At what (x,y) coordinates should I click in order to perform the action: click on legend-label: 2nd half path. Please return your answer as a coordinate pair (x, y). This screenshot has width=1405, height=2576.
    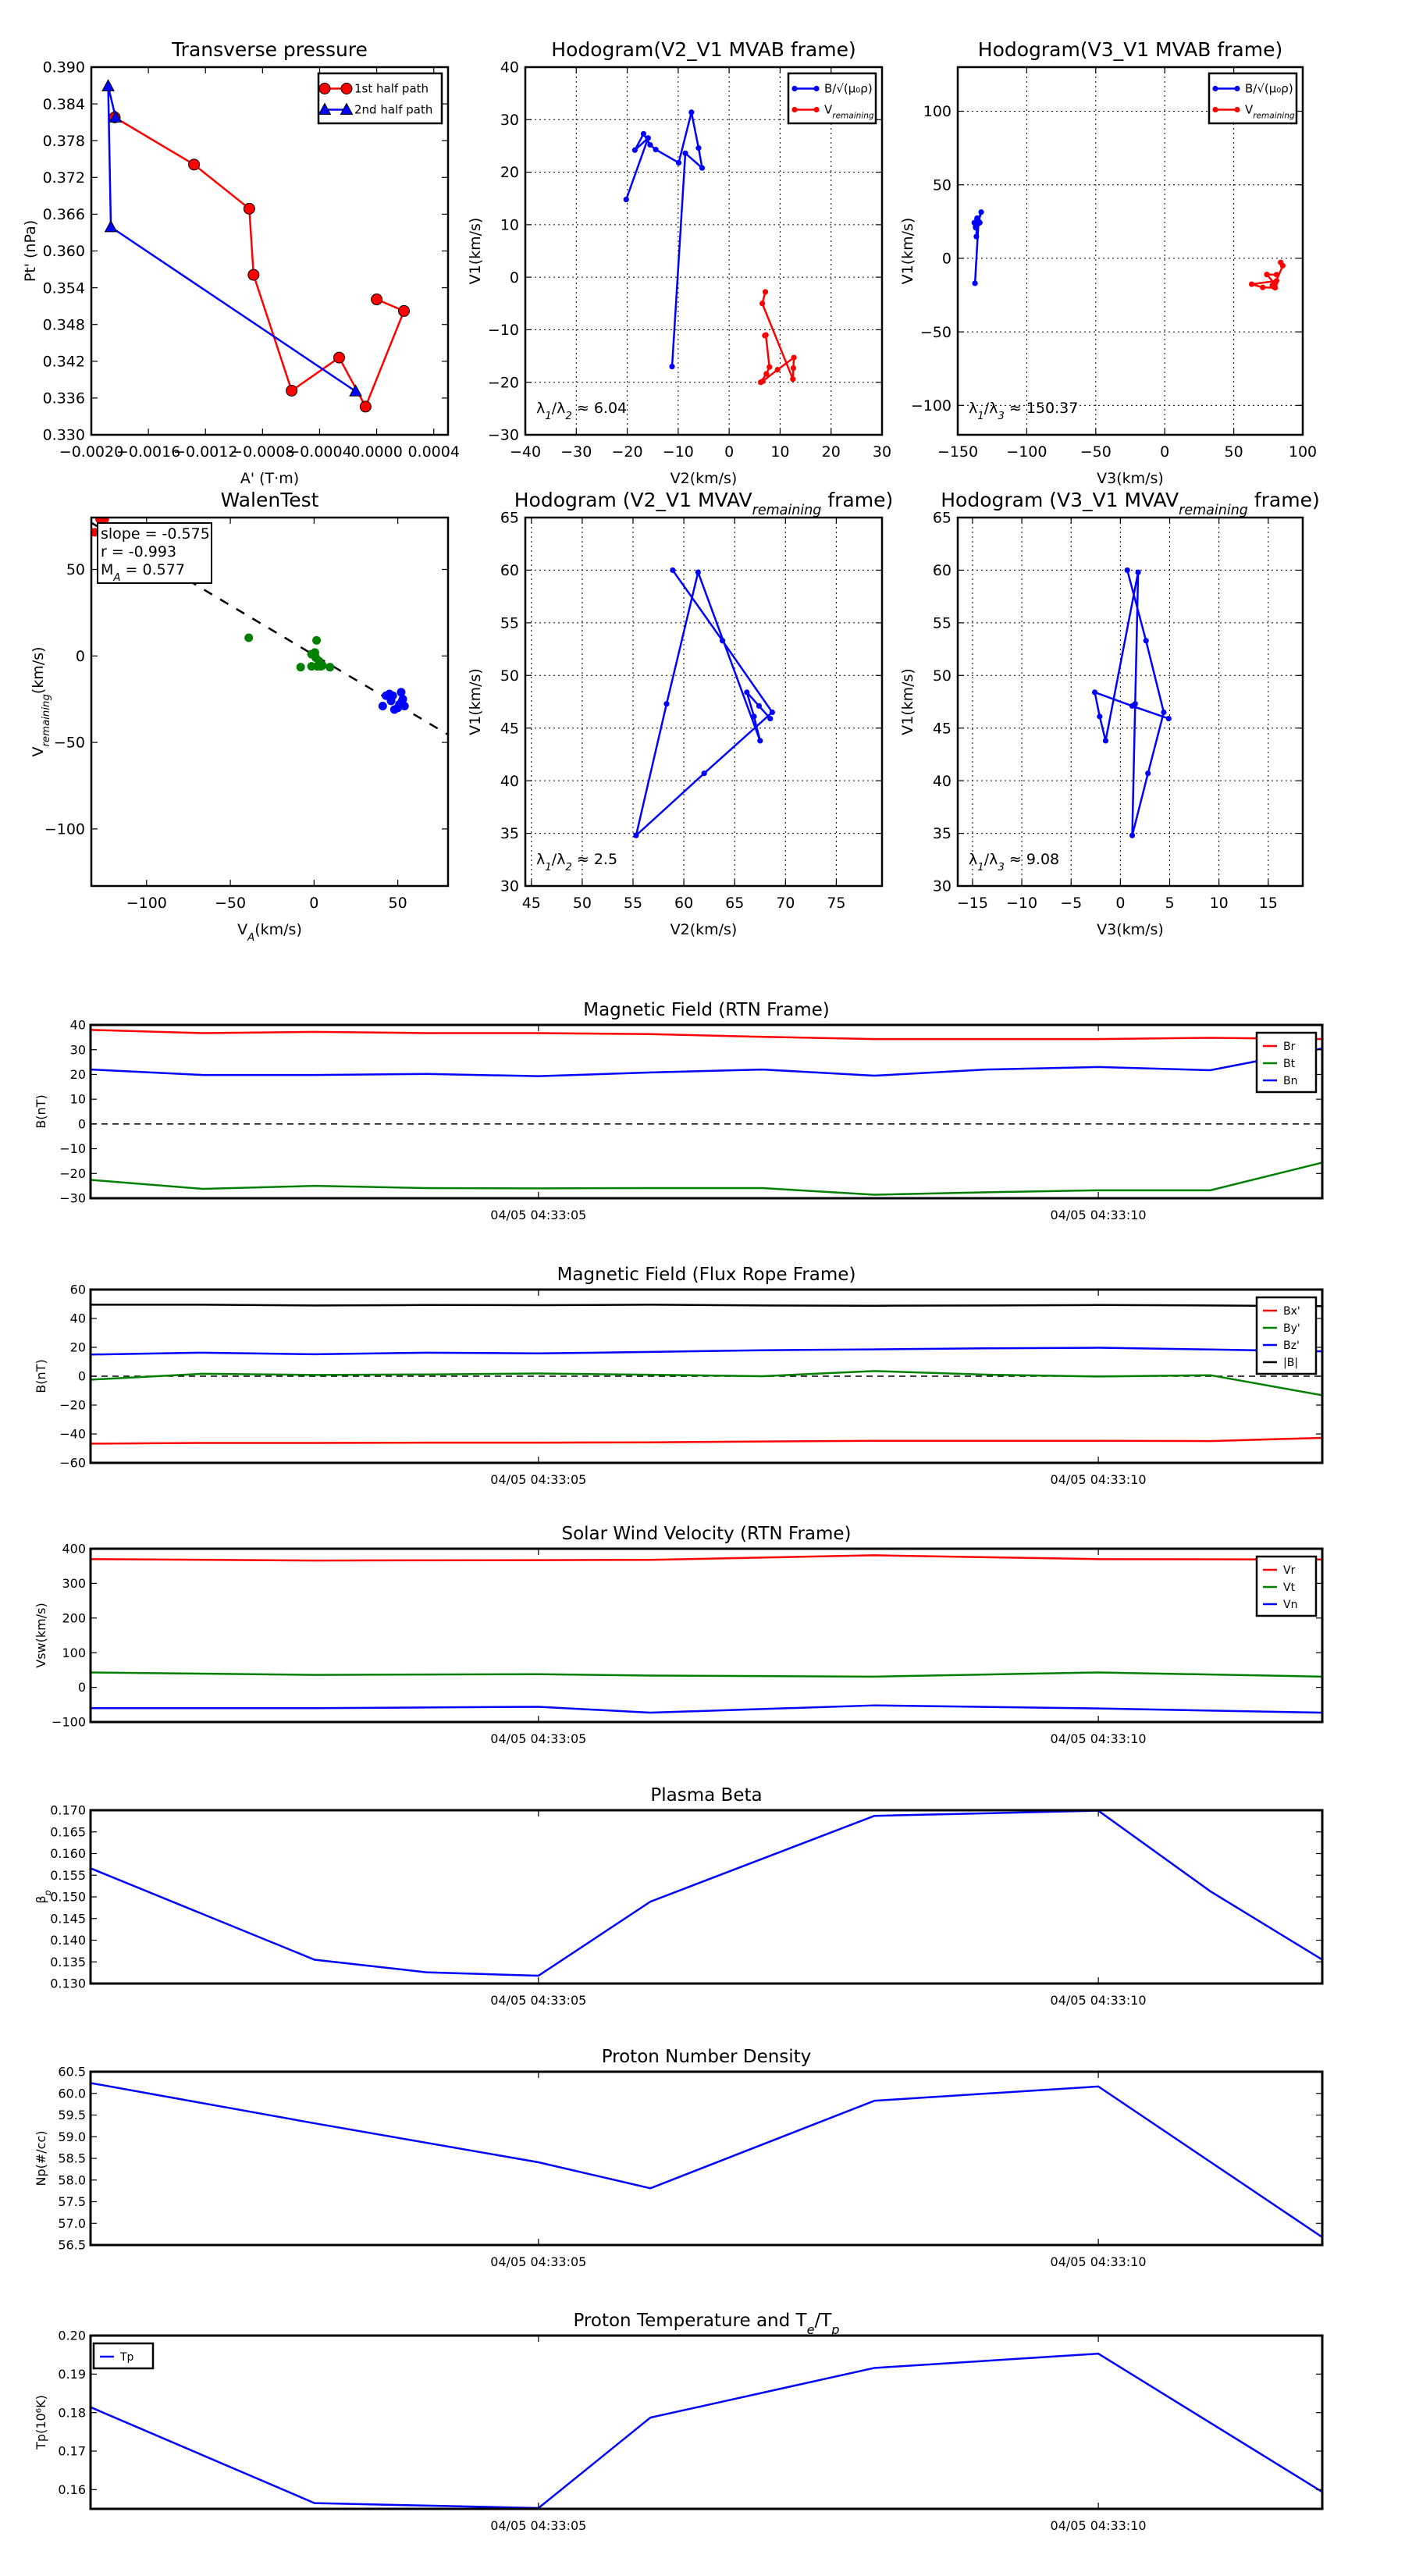
    Looking at the image, I should click on (393, 110).